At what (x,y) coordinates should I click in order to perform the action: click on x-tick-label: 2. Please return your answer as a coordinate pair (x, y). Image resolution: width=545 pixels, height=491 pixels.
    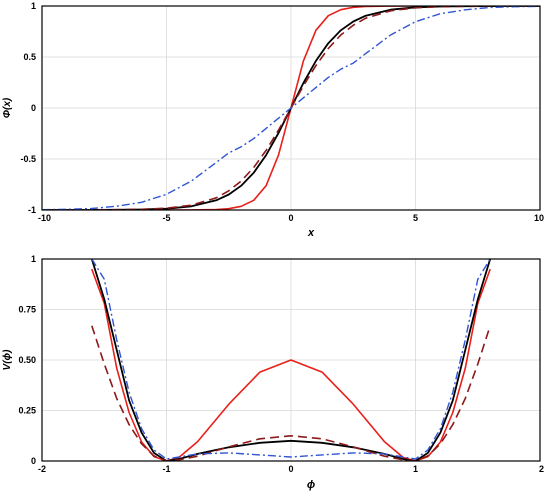
    Looking at the image, I should click on (541, 469).